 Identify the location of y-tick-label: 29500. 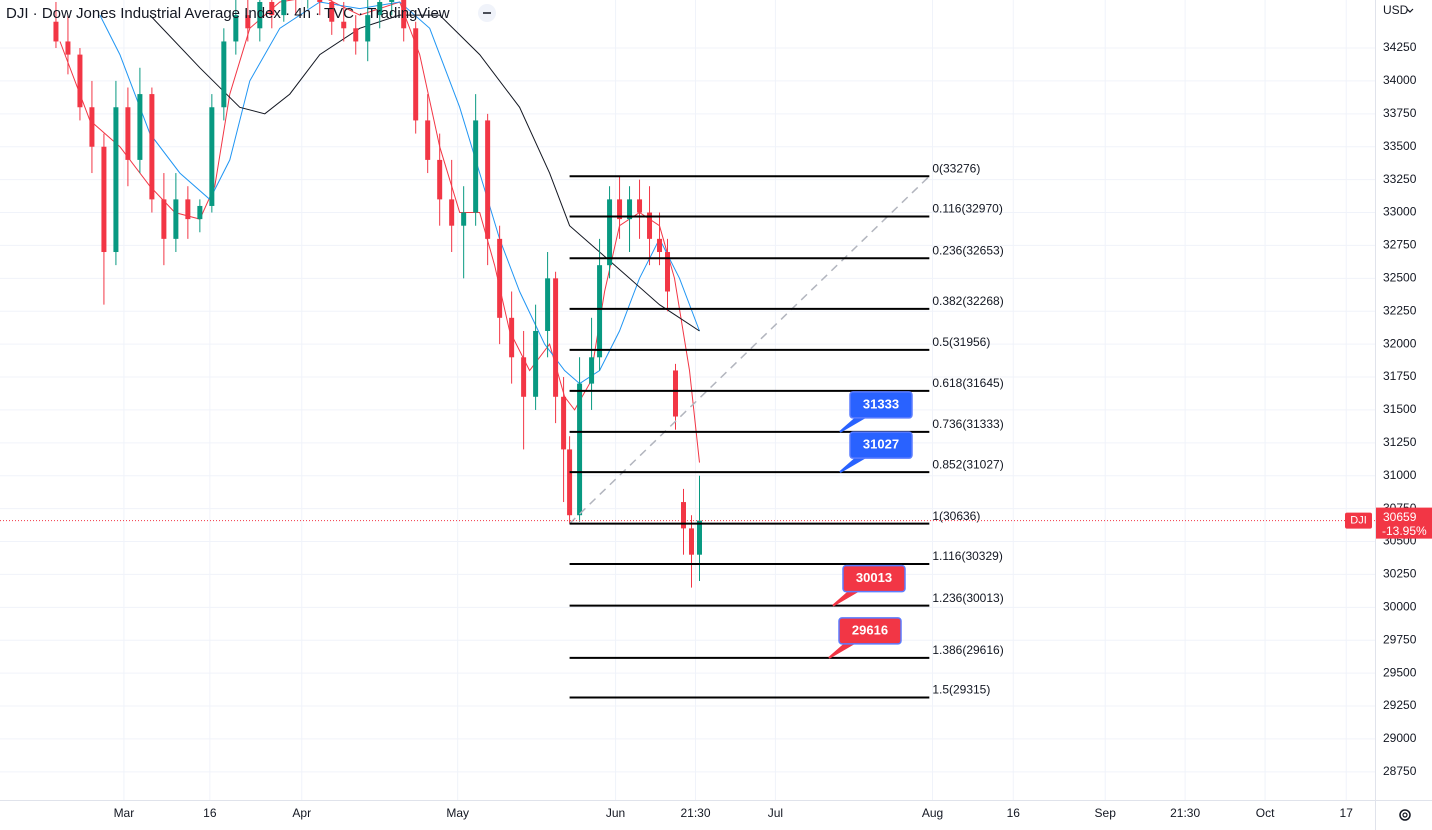
(1400, 672).